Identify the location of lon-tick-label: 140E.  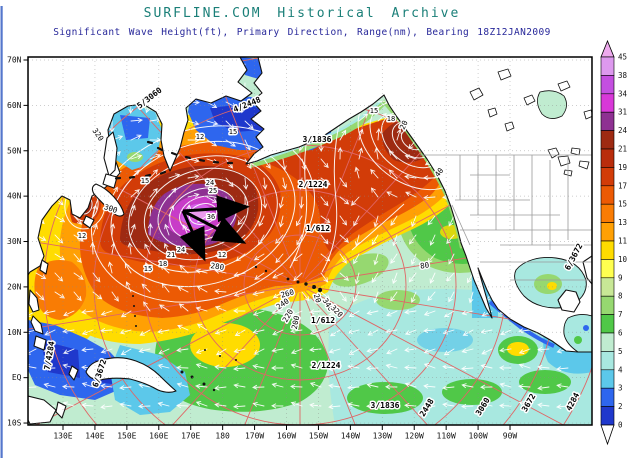
(94, 436).